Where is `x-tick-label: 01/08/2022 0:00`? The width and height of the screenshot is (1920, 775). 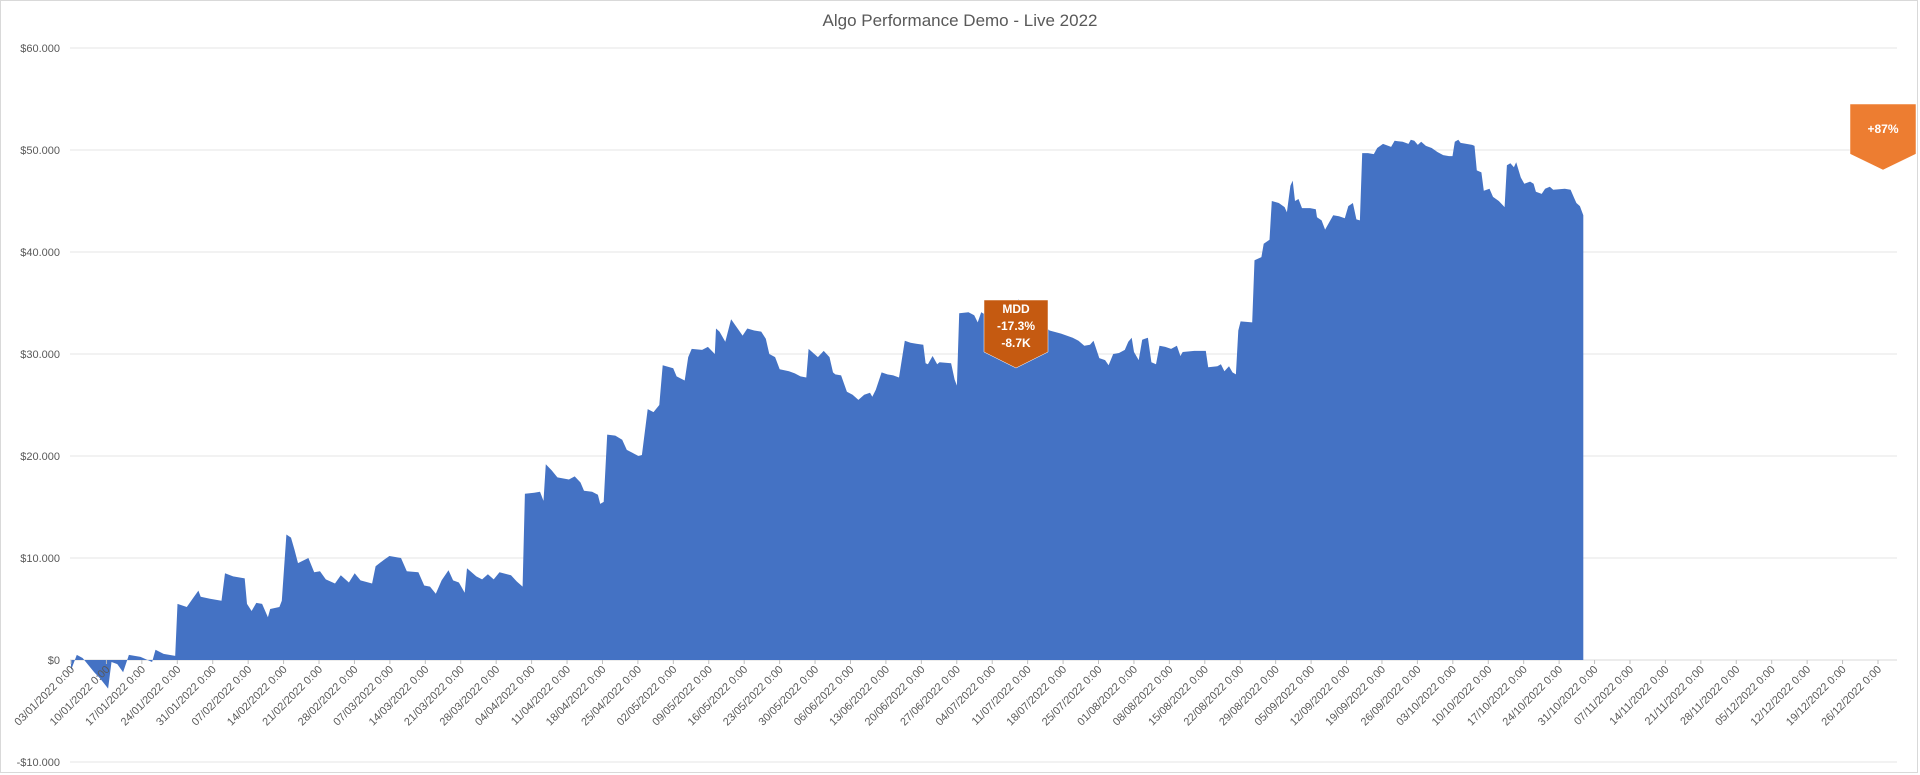
x-tick-label: 01/08/2022 0:00 is located at coordinates (1107, 696).